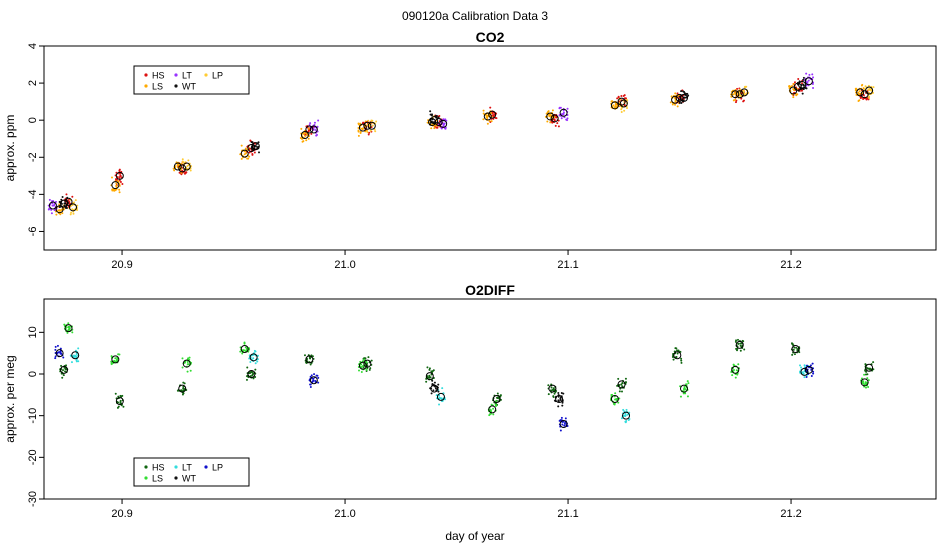 This screenshot has height=555, width=950. I want to click on legend-label: LP, so click(217, 76).